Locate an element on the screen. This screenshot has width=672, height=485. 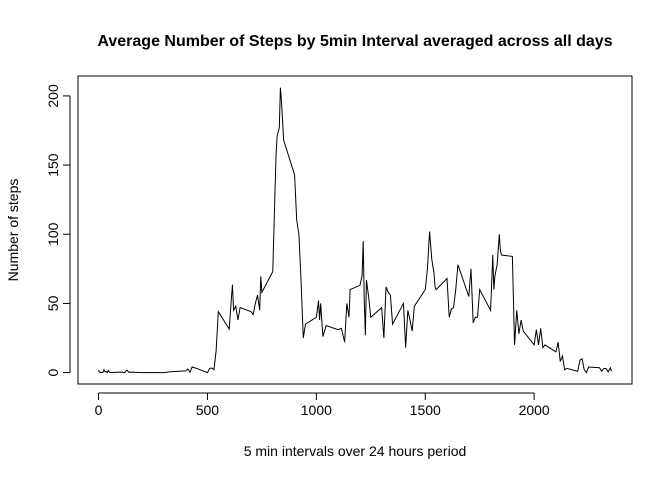
x-tick-label: 500 is located at coordinates (208, 410).